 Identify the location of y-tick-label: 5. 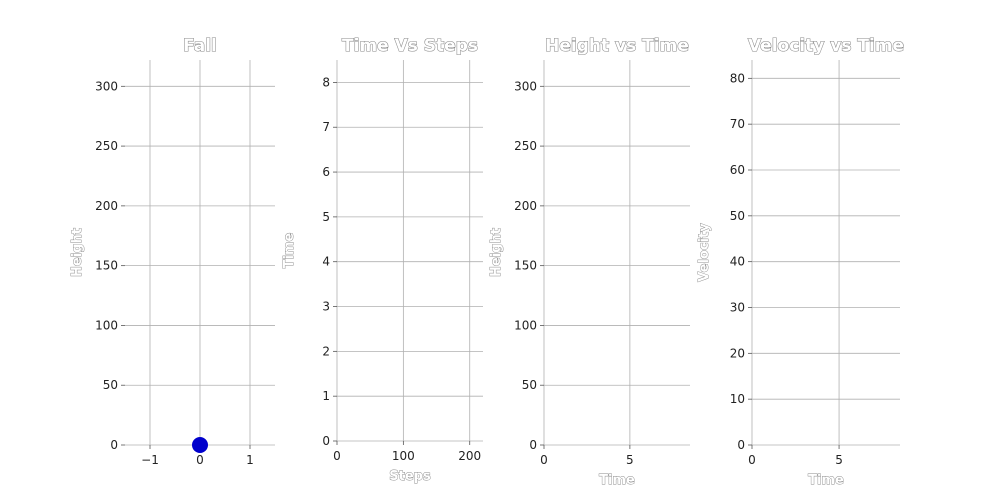
(326, 217).